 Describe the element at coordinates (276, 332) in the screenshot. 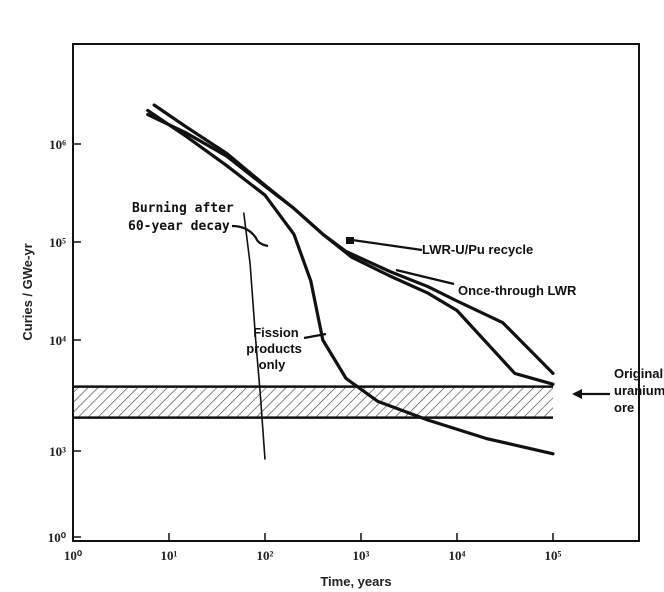

I see `annotation-fission-line1: Fission` at that location.